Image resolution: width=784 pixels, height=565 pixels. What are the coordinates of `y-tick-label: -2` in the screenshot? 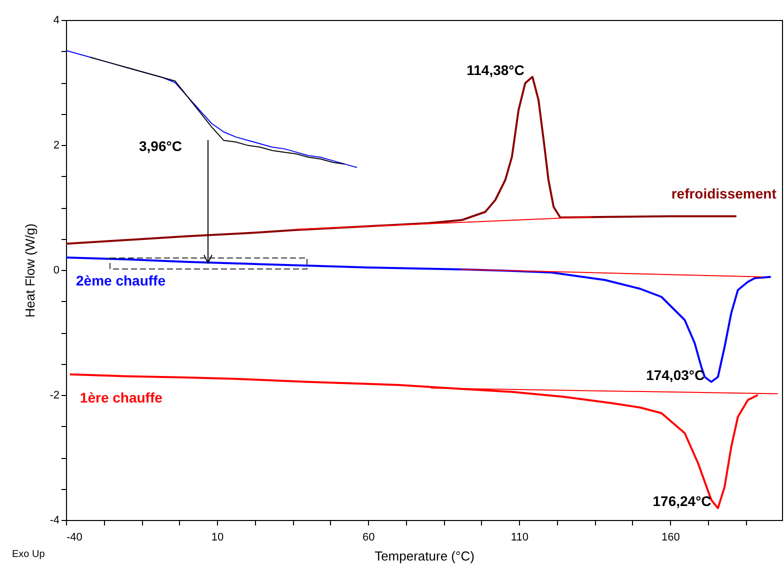 It's located at (55, 396).